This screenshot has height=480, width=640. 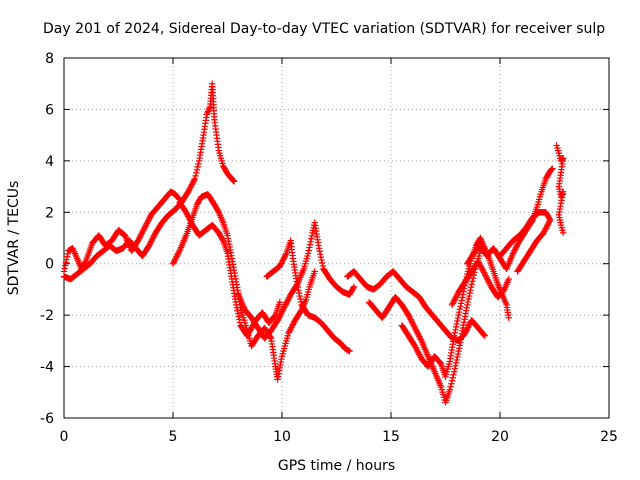 I want to click on series-track-g, so click(x=416, y=306).